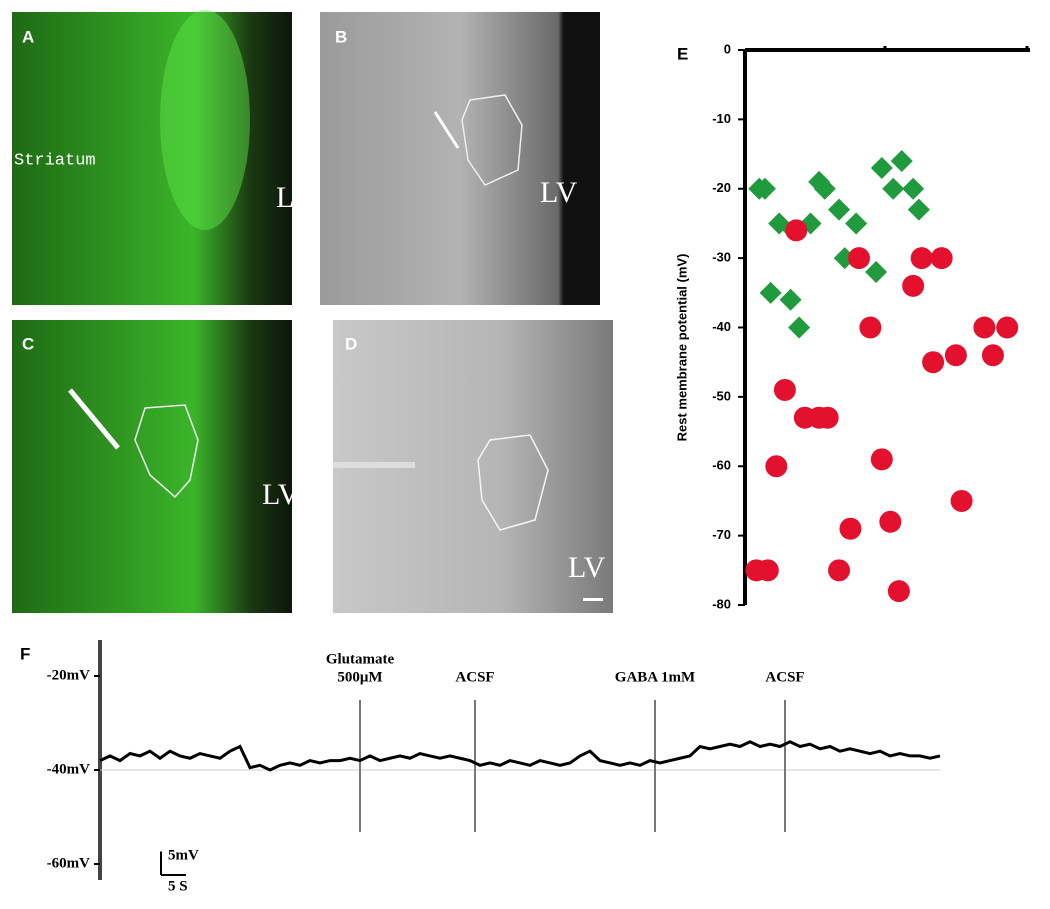 The width and height of the screenshot is (1050, 909). I want to click on y-tick-label: -60, so click(721, 465).